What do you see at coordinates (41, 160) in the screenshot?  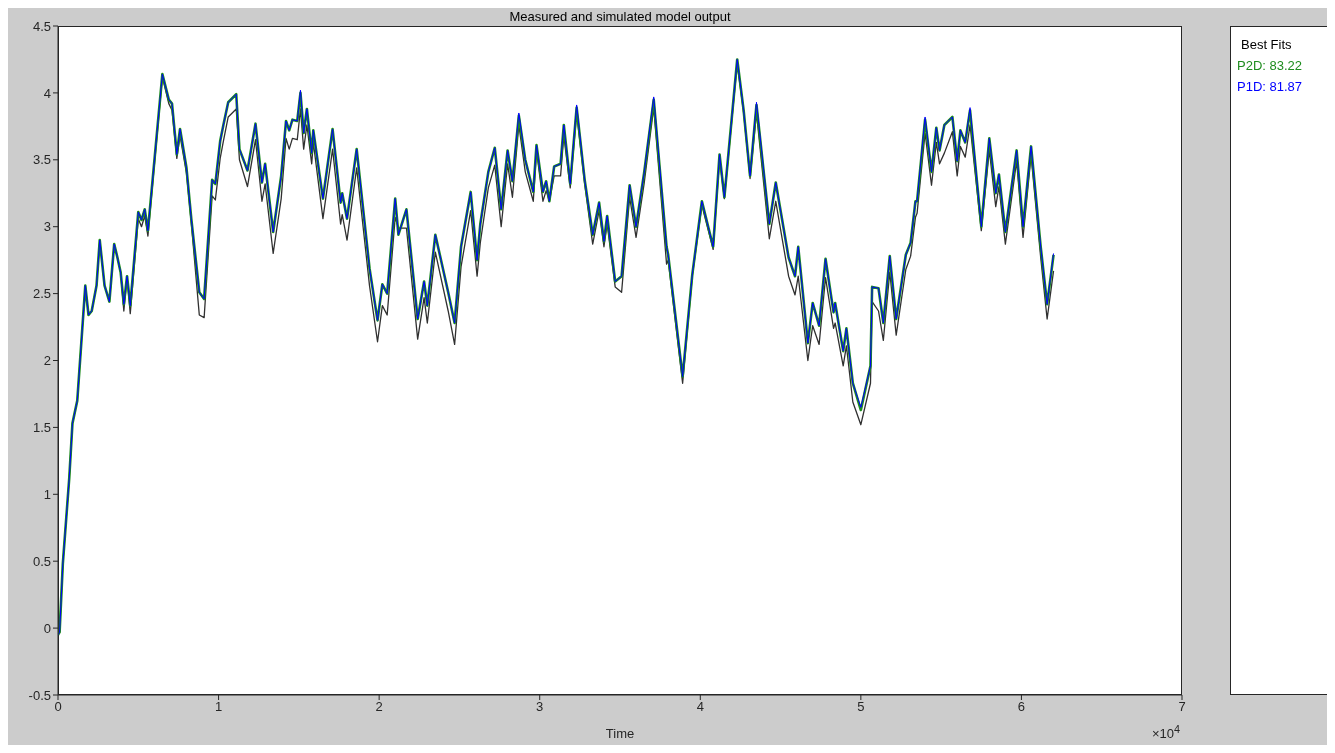 I see `y-tick-label: 3.5` at bounding box center [41, 160].